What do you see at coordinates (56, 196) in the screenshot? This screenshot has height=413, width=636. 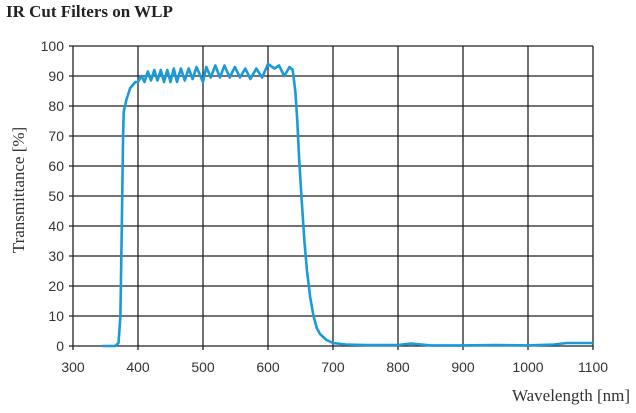 I see `y-tick-label: 50` at bounding box center [56, 196].